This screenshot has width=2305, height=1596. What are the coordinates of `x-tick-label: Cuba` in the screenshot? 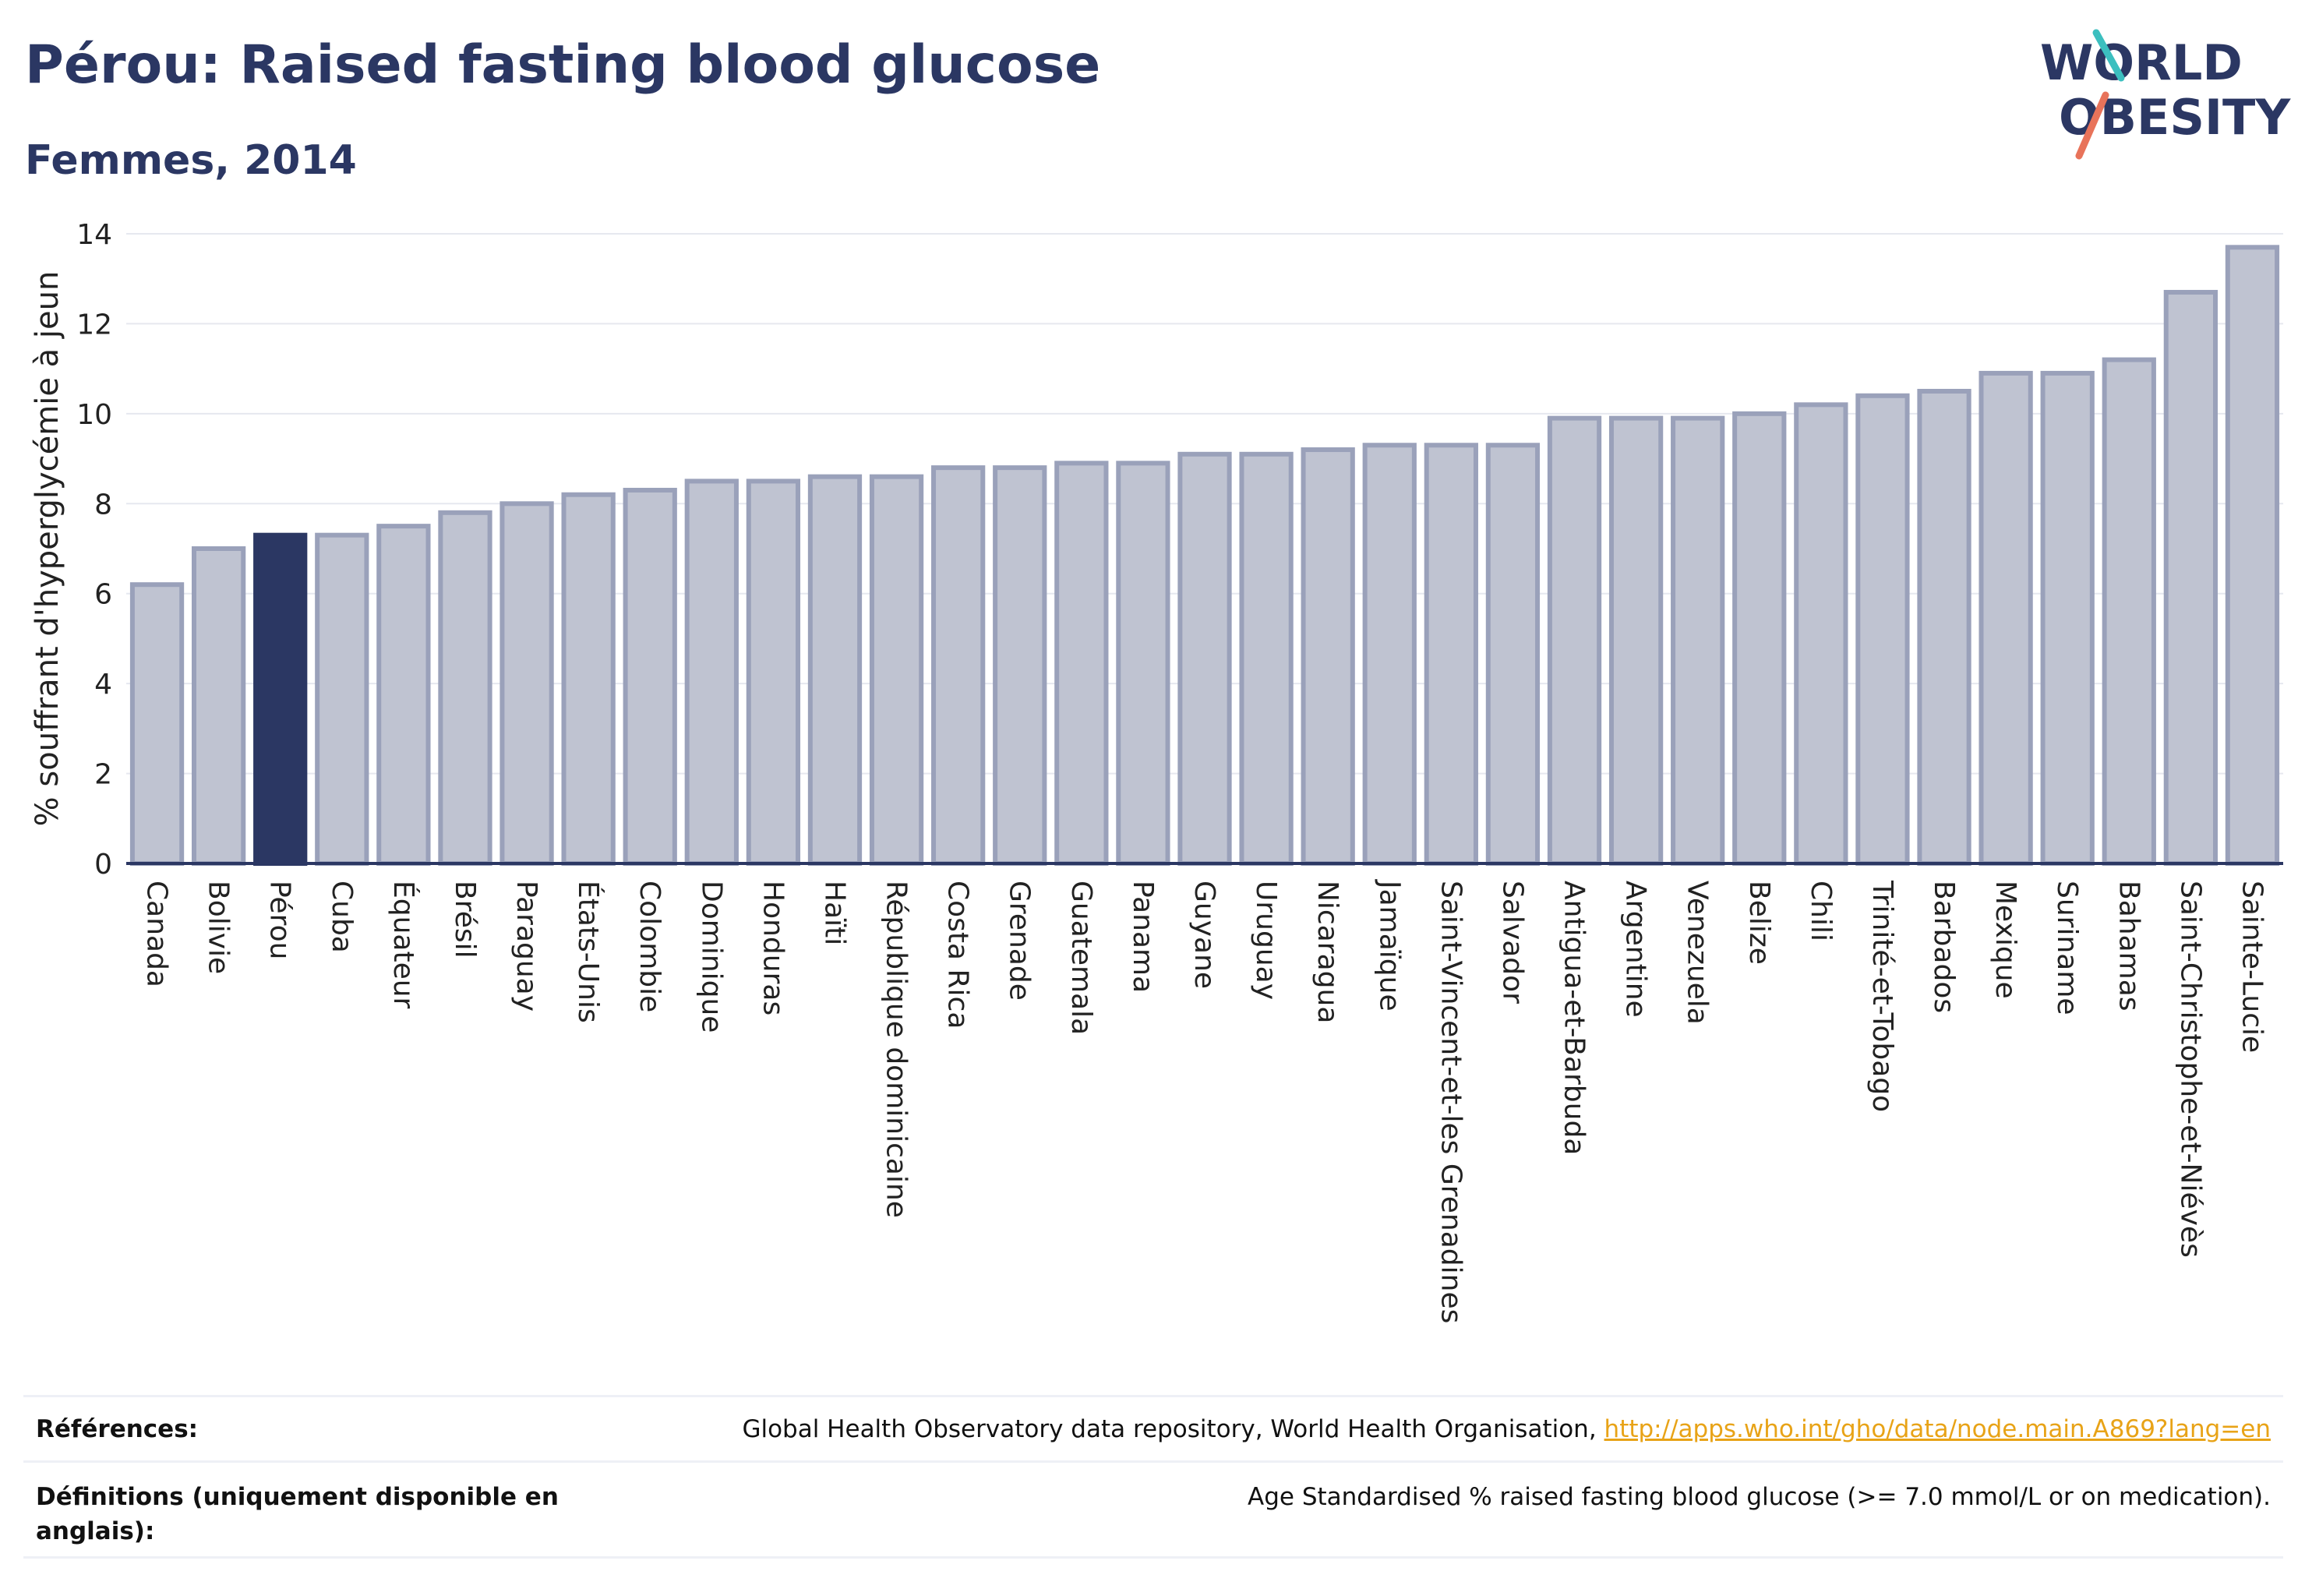 It's located at (342, 917).